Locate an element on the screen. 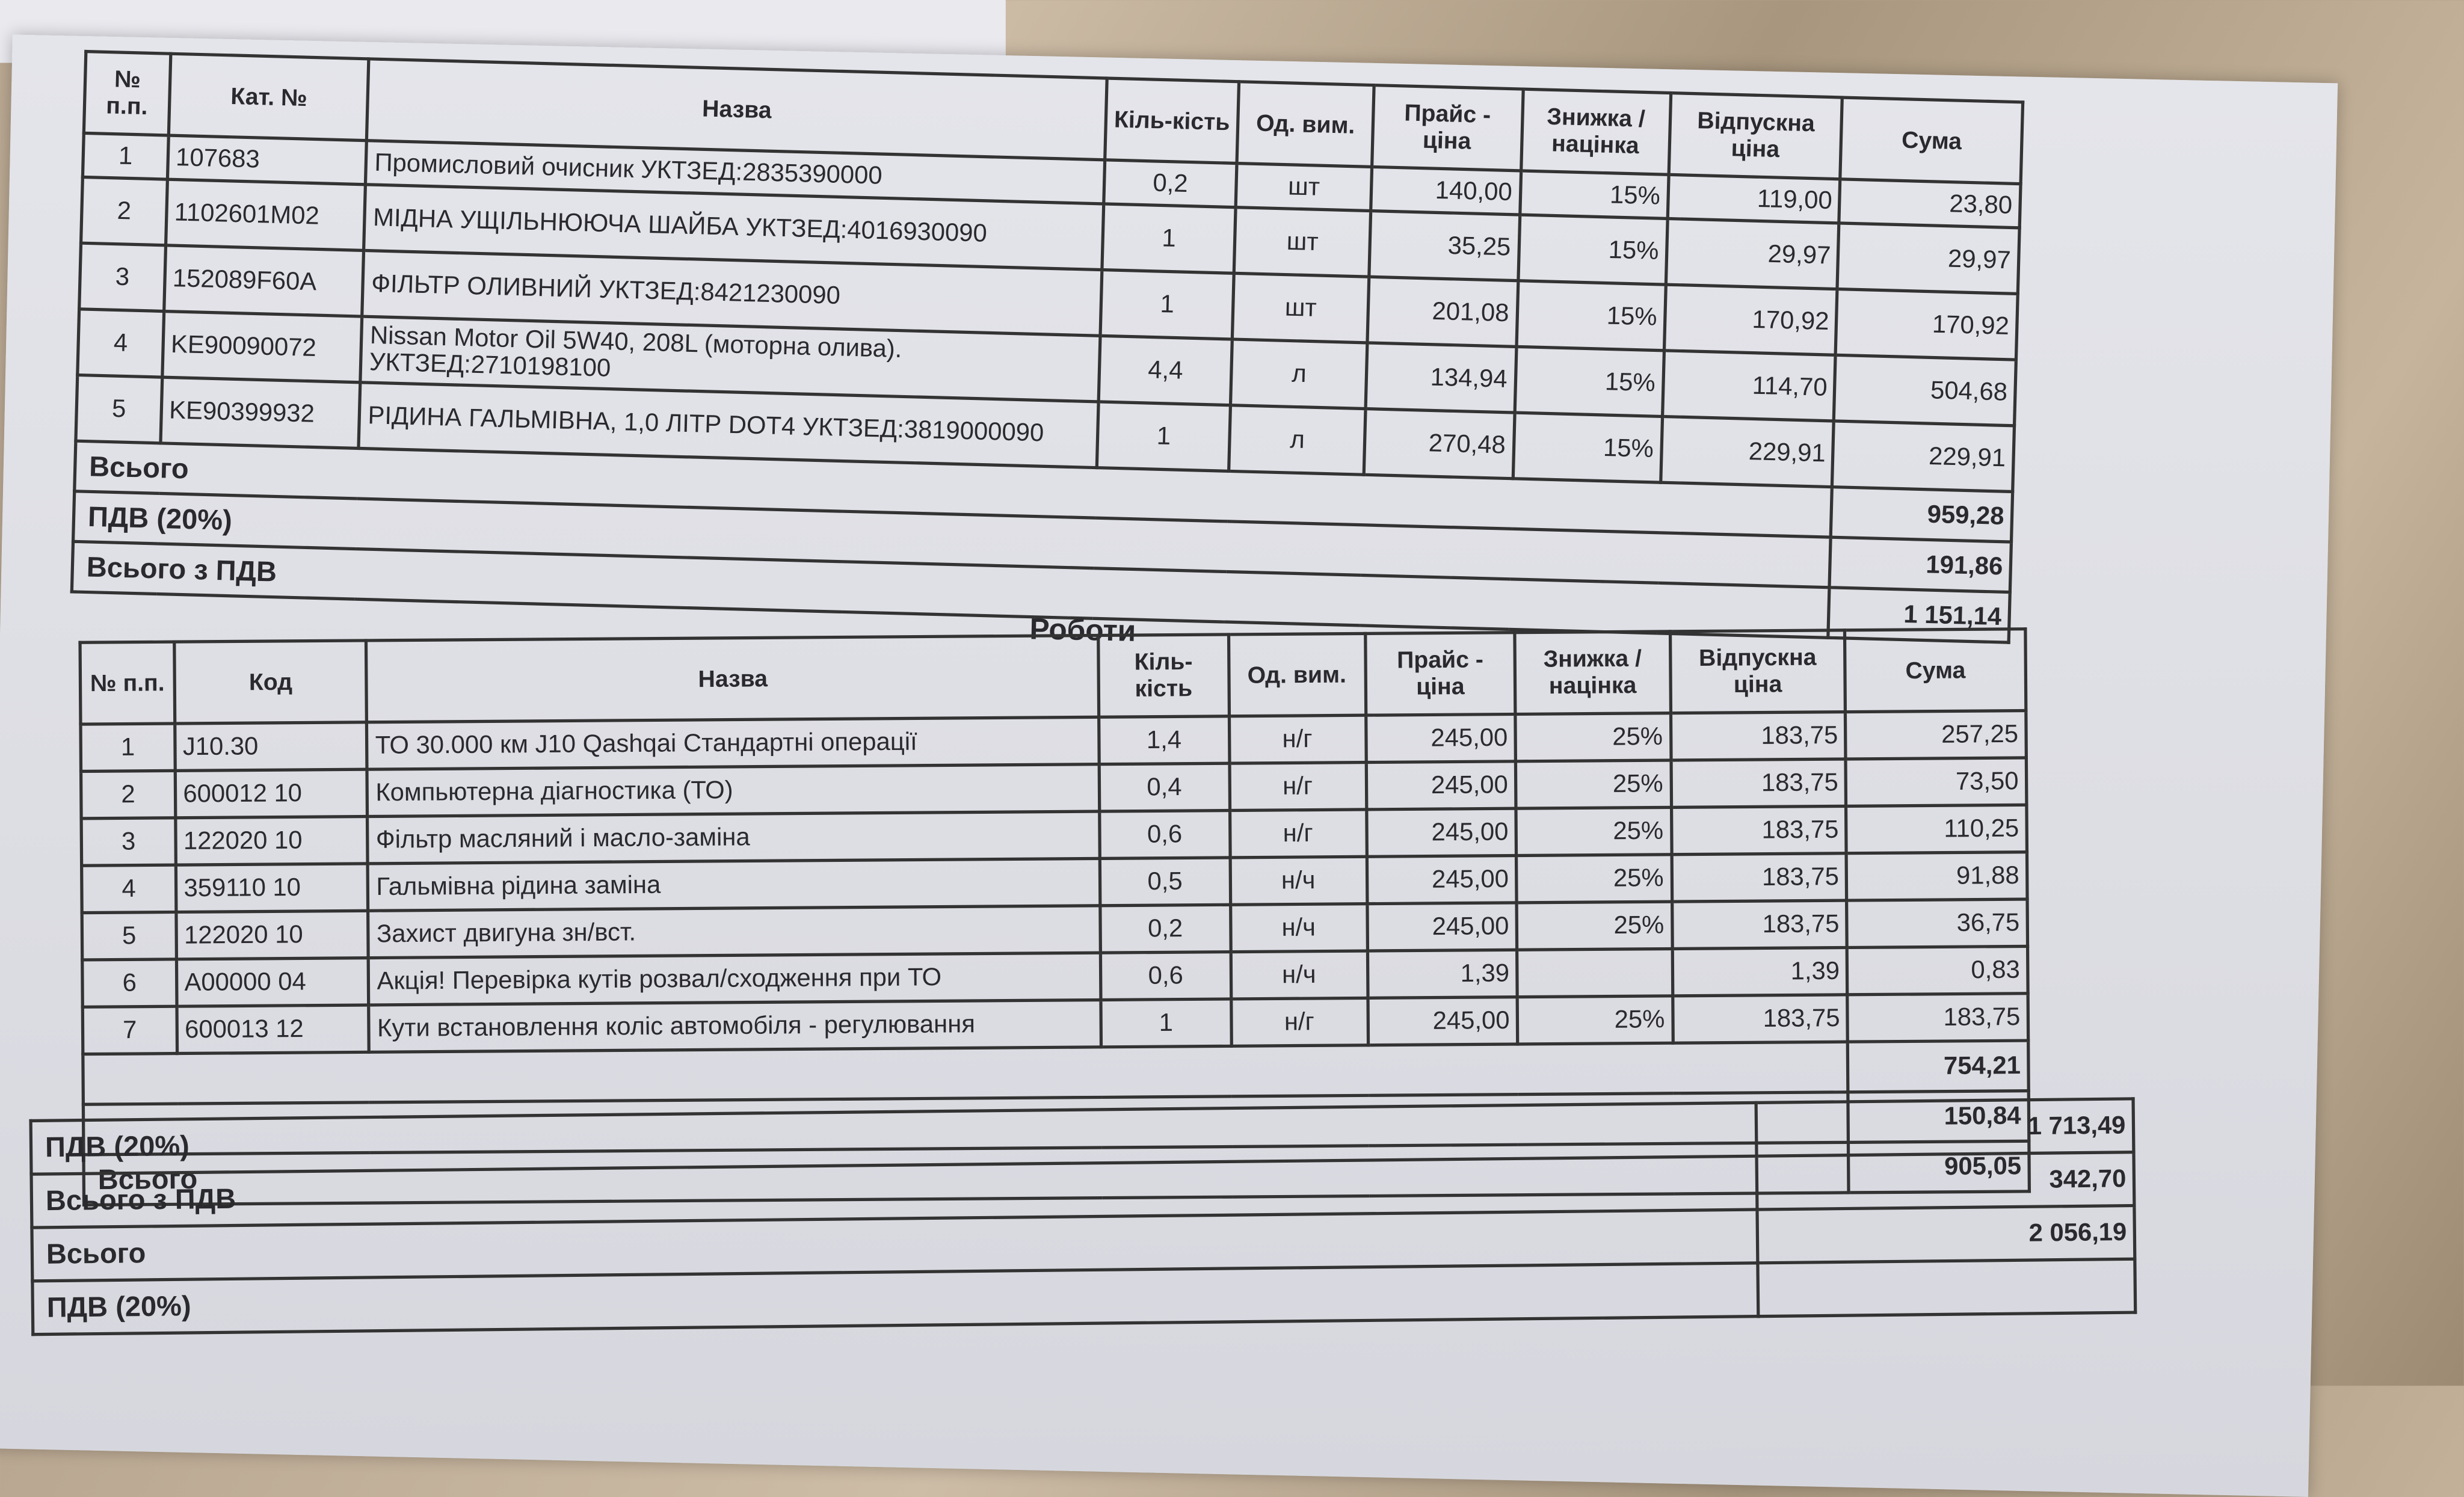  cell-row-number: 6 is located at coordinates (129, 983).